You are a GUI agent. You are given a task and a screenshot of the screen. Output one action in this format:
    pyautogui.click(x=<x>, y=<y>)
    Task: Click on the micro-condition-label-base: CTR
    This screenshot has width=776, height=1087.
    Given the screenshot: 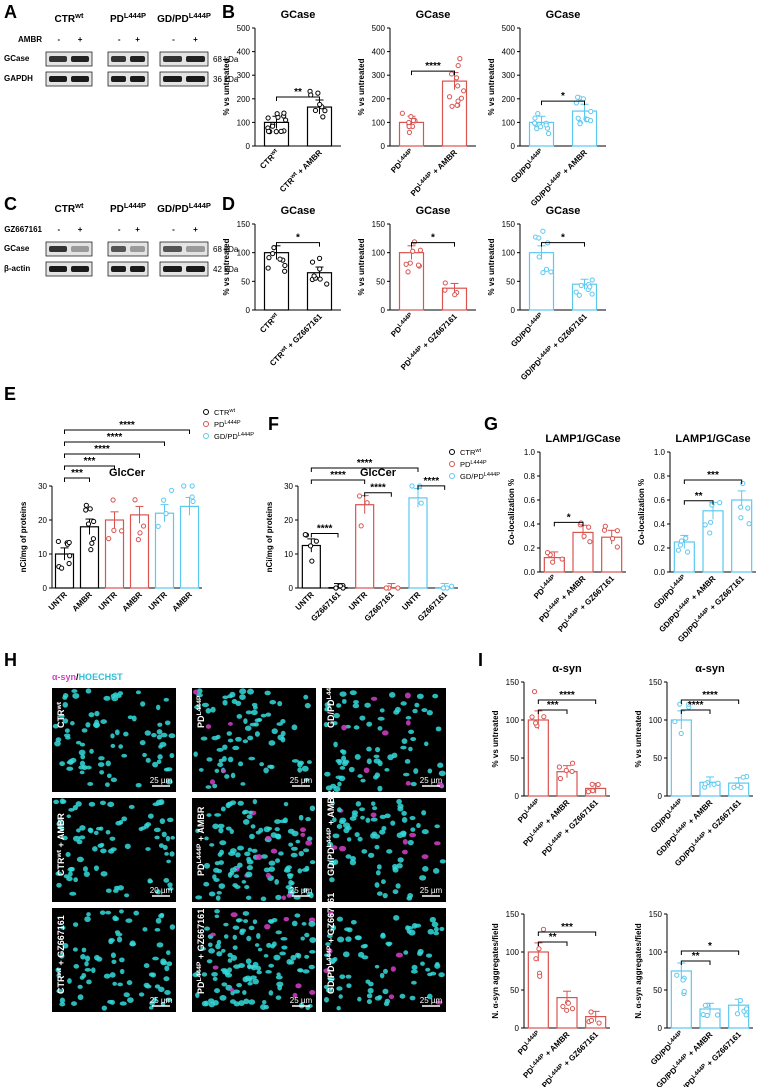 What is the action you would take?
    pyautogui.click(x=61, y=718)
    